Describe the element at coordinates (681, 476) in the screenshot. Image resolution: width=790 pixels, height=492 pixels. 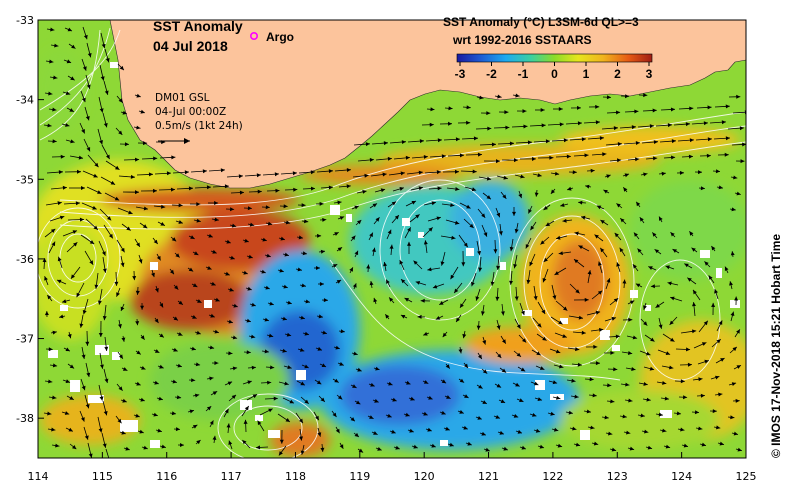
I see `x-tick-label: 124` at that location.